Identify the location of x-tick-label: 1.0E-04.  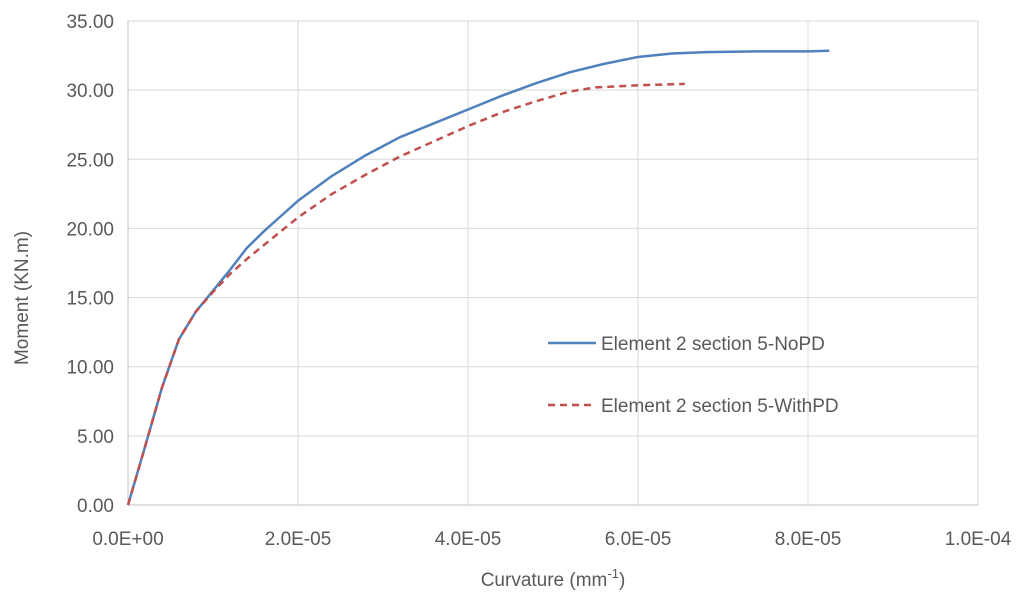
(978, 539).